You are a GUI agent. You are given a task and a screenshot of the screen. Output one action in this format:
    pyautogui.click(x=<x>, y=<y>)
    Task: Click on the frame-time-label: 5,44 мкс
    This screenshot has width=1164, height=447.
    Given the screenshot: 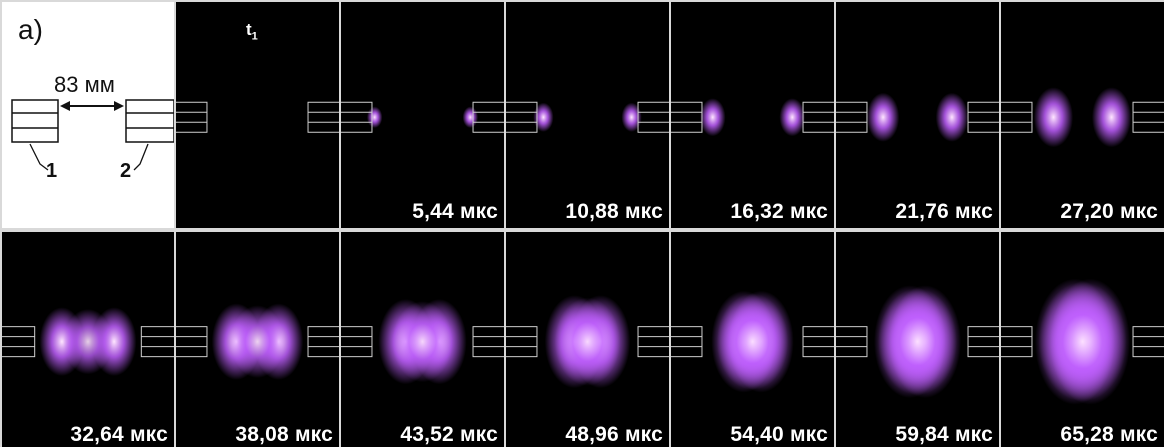 What is the action you would take?
    pyautogui.click(x=455, y=211)
    